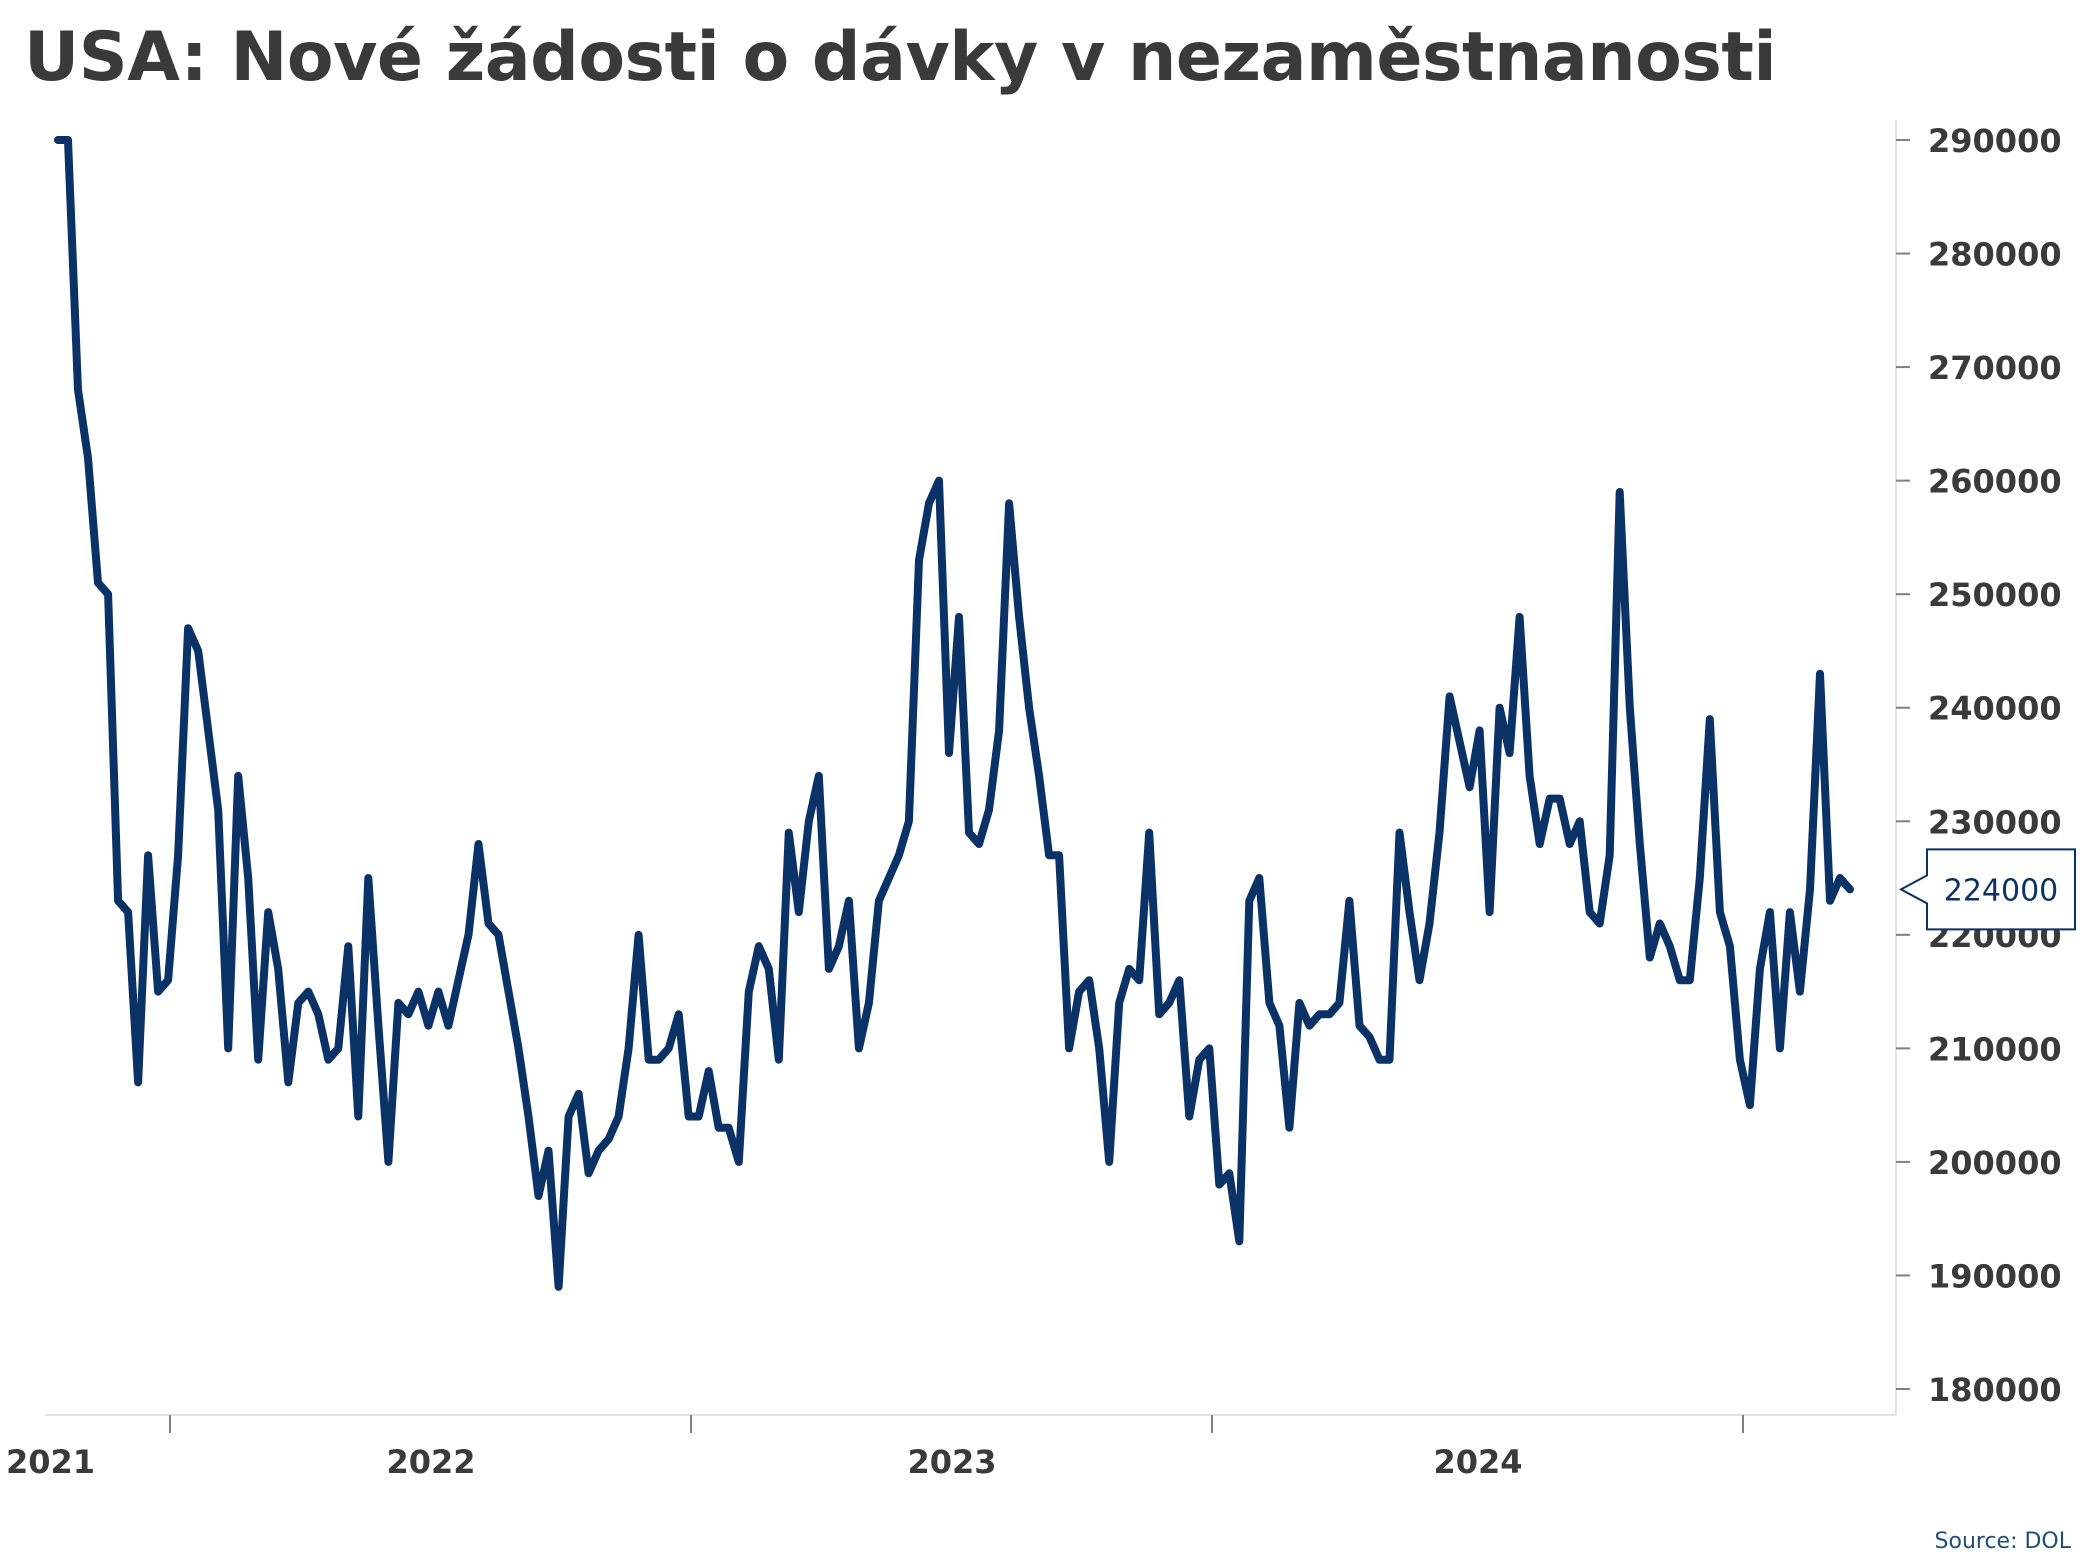 The height and width of the screenshot is (1568, 2093). What do you see at coordinates (1995, 822) in the screenshot?
I see `y-tick-label: 230000` at bounding box center [1995, 822].